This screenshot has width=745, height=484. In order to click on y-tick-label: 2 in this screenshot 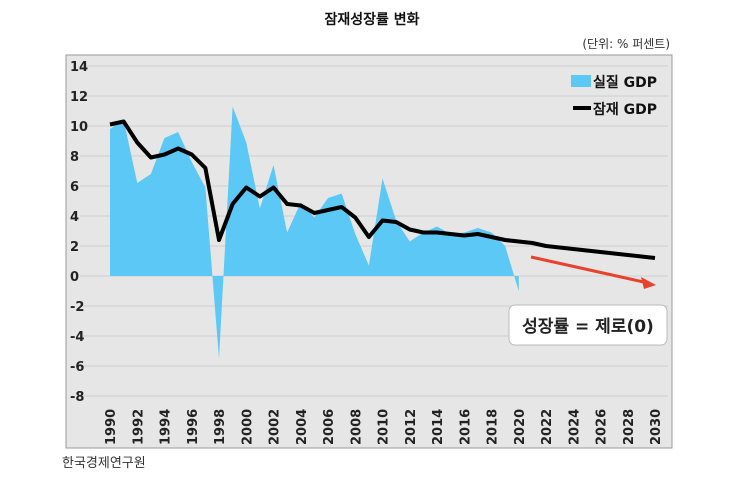, I will do `click(74, 247)`.